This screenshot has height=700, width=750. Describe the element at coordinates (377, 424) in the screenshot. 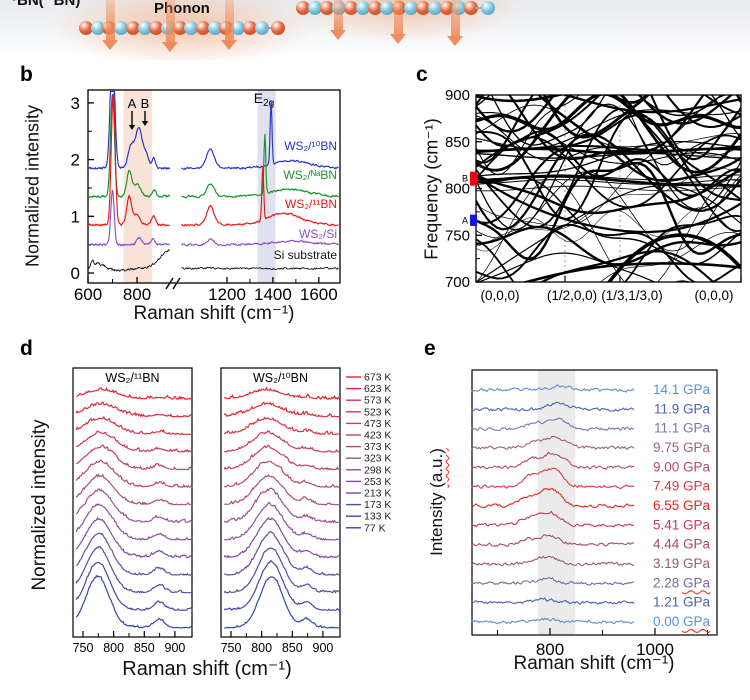

I see `legend-label: 473 K` at that location.